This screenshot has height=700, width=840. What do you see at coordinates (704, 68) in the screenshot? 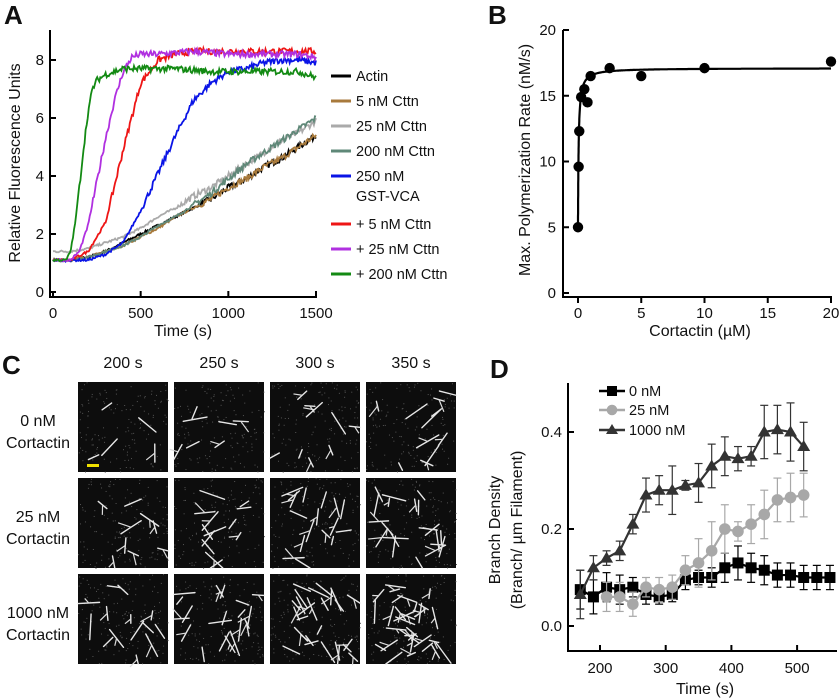
I see `b-data-point` at bounding box center [704, 68].